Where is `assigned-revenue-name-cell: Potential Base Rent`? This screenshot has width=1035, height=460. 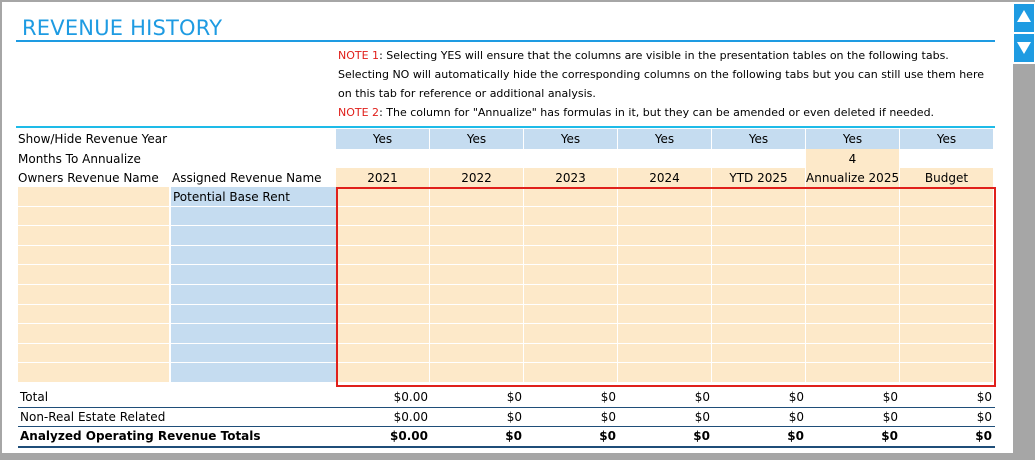 assigned-revenue-name-cell: Potential Base Rent is located at coordinates (253, 196).